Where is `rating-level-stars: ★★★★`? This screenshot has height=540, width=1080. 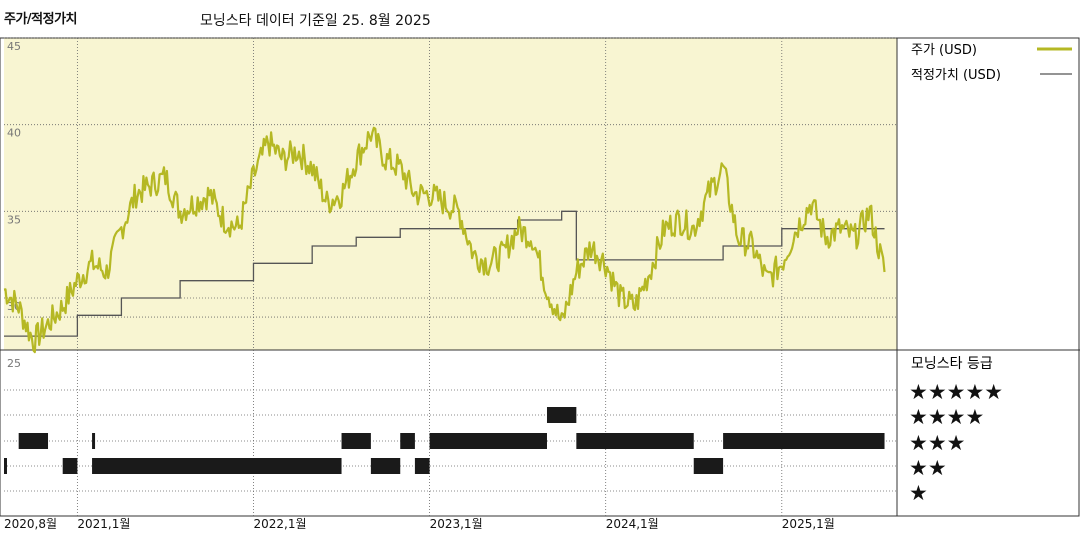
rating-level-stars: ★★★★ is located at coordinates (946, 417).